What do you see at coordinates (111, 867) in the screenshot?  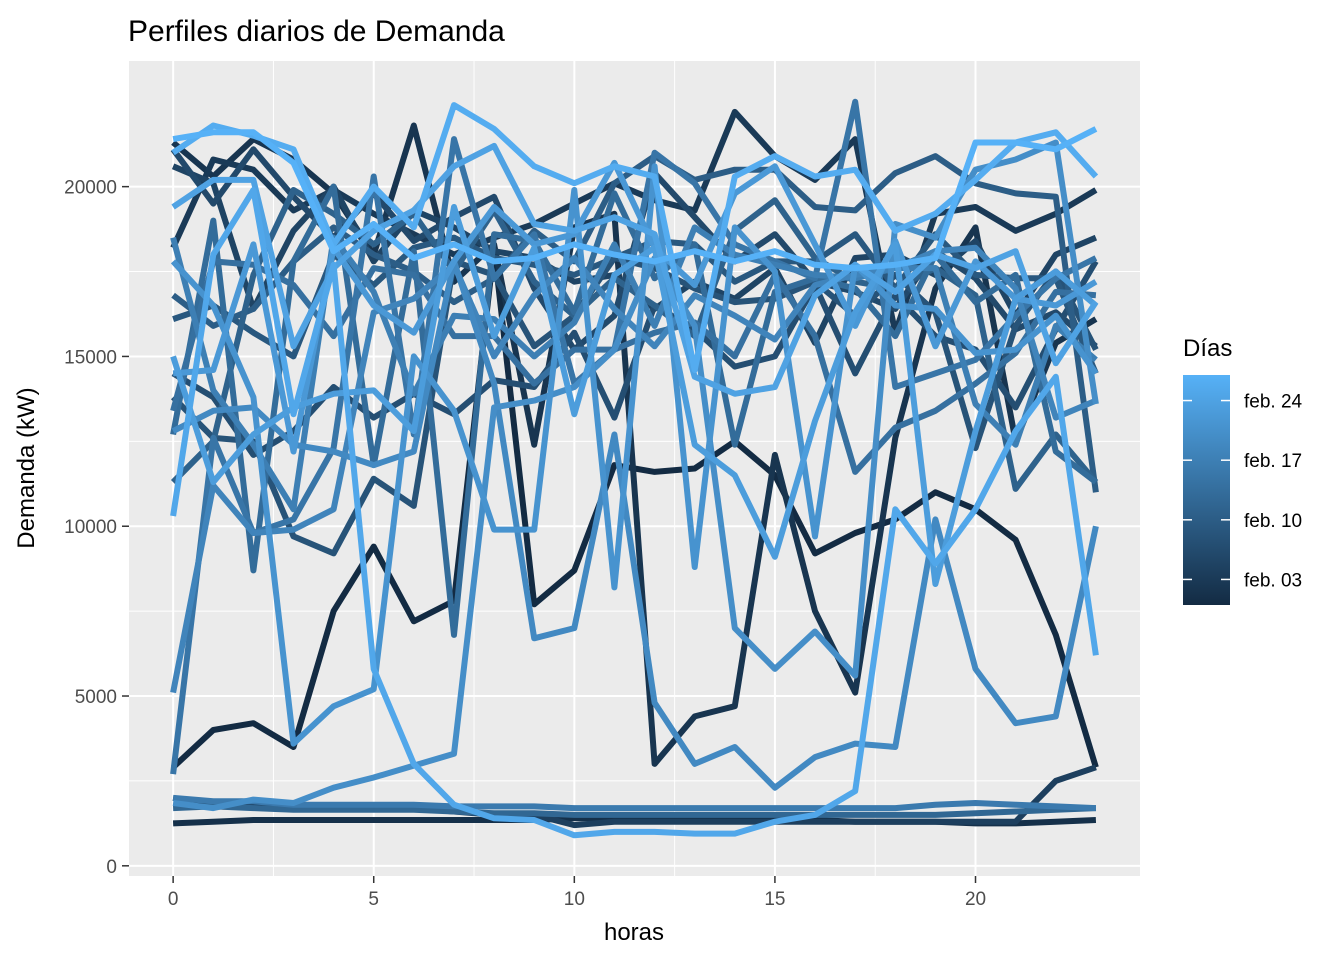 I see `y-tick-label: 0` at bounding box center [111, 867].